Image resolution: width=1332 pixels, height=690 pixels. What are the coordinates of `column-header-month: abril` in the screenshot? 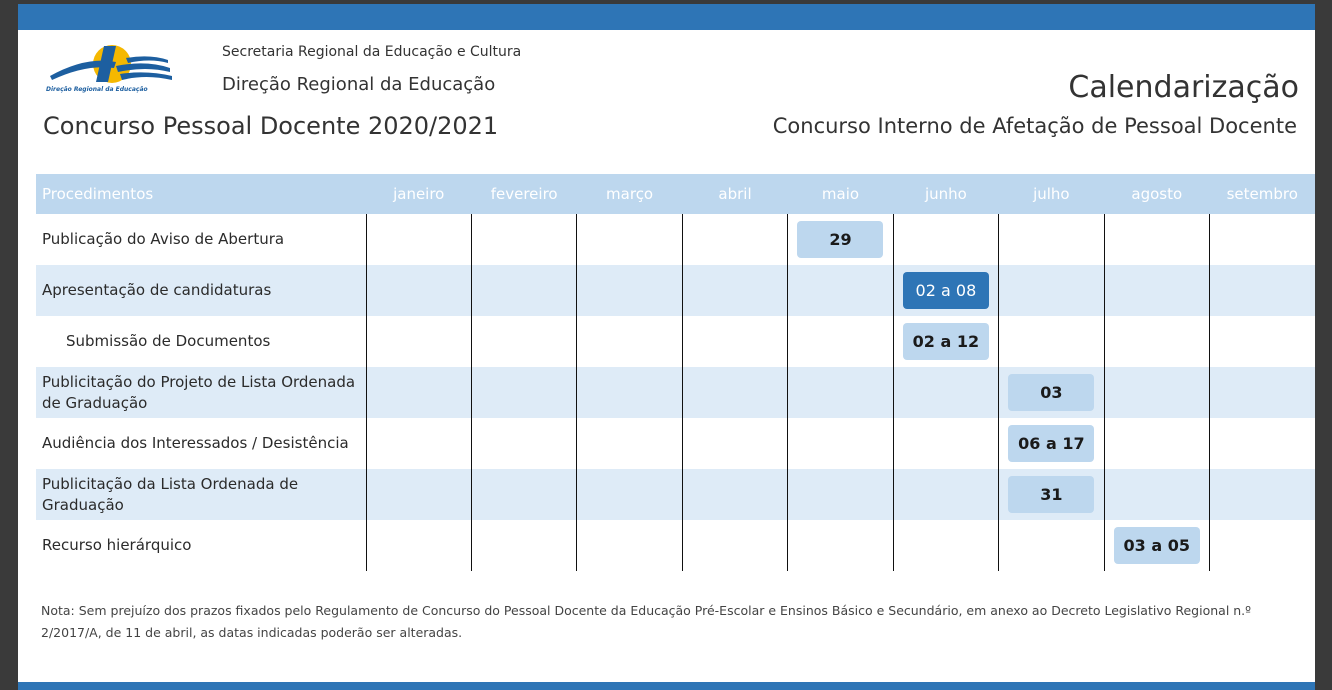 It's located at (735, 194).